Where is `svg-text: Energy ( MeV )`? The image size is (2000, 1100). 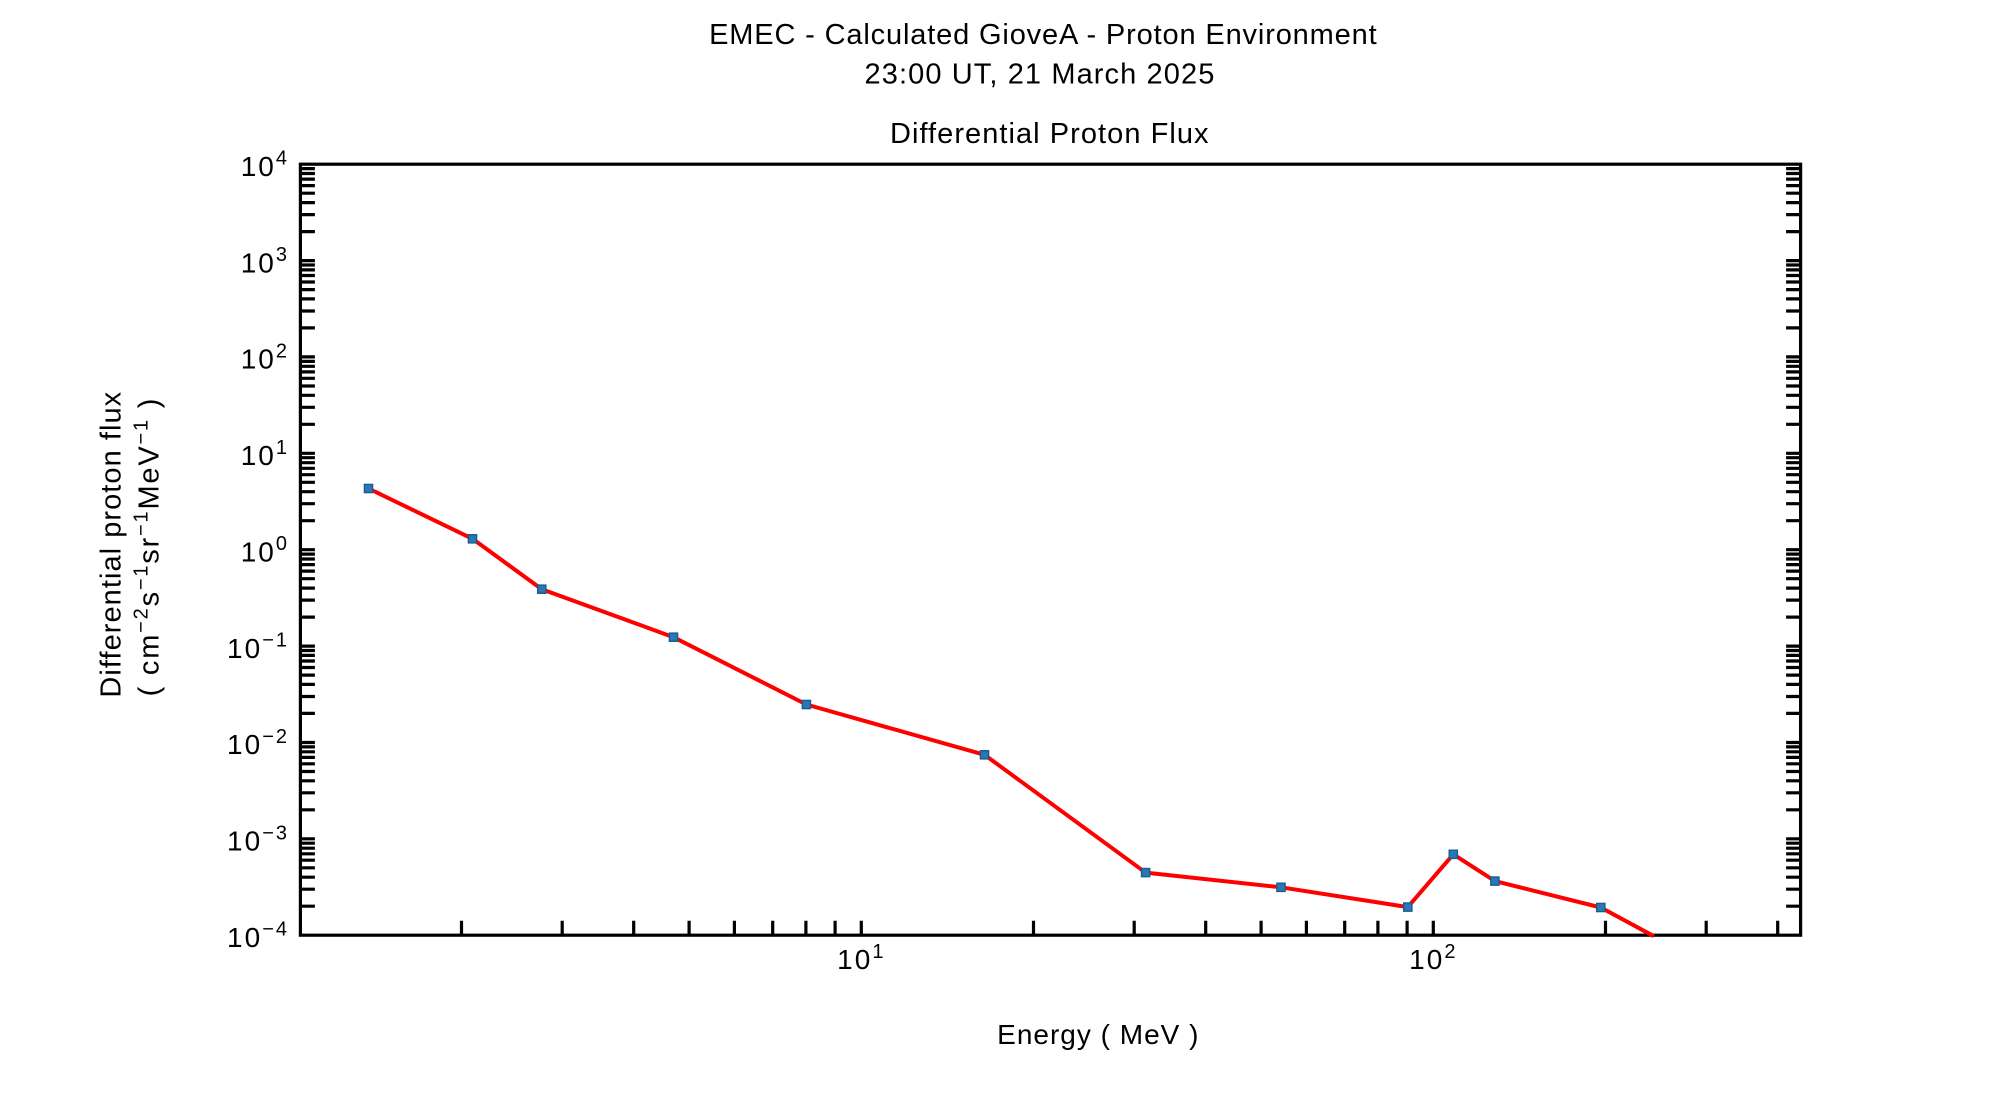
svg-text: Energy ( MeV ) is located at coordinates (1098, 1034).